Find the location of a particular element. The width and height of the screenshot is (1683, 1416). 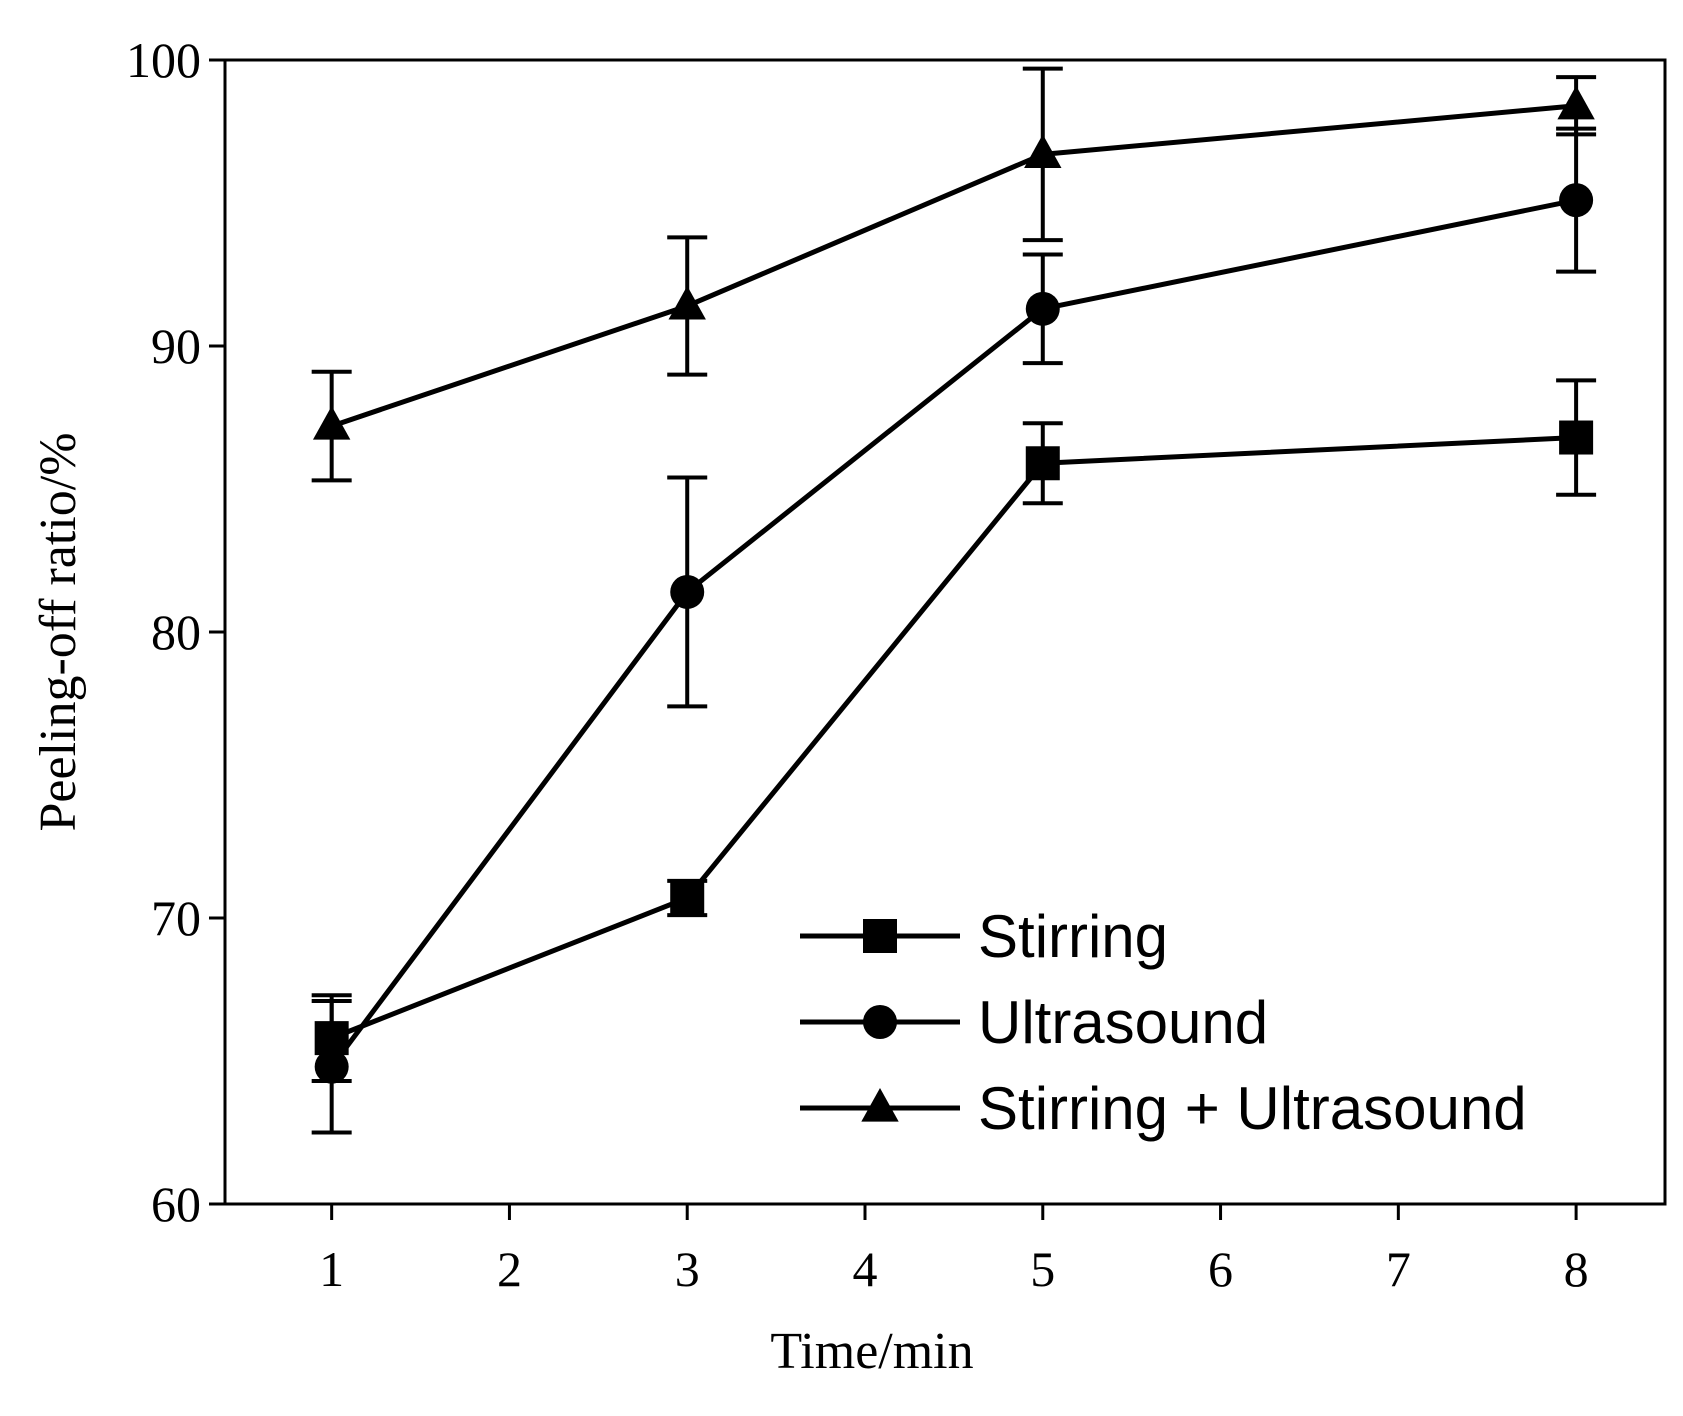

x-tick-label: 2 is located at coordinates (509, 1269).